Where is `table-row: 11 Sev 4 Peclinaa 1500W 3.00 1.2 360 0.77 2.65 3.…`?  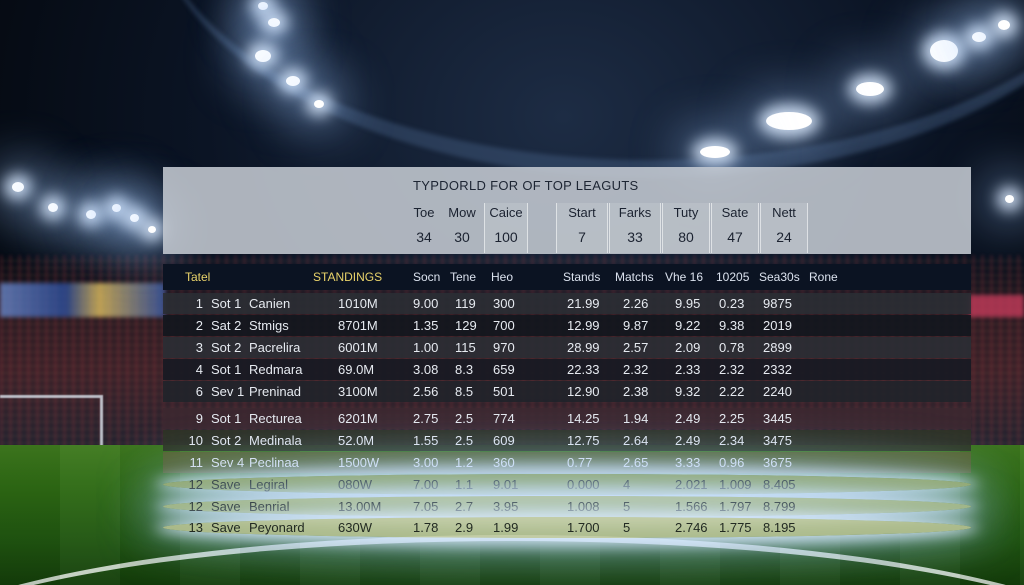 table-row: 11 Sev 4 Peclinaa 1500W 3.00 1.2 360 0.77 2.65 3.… is located at coordinates (567, 462).